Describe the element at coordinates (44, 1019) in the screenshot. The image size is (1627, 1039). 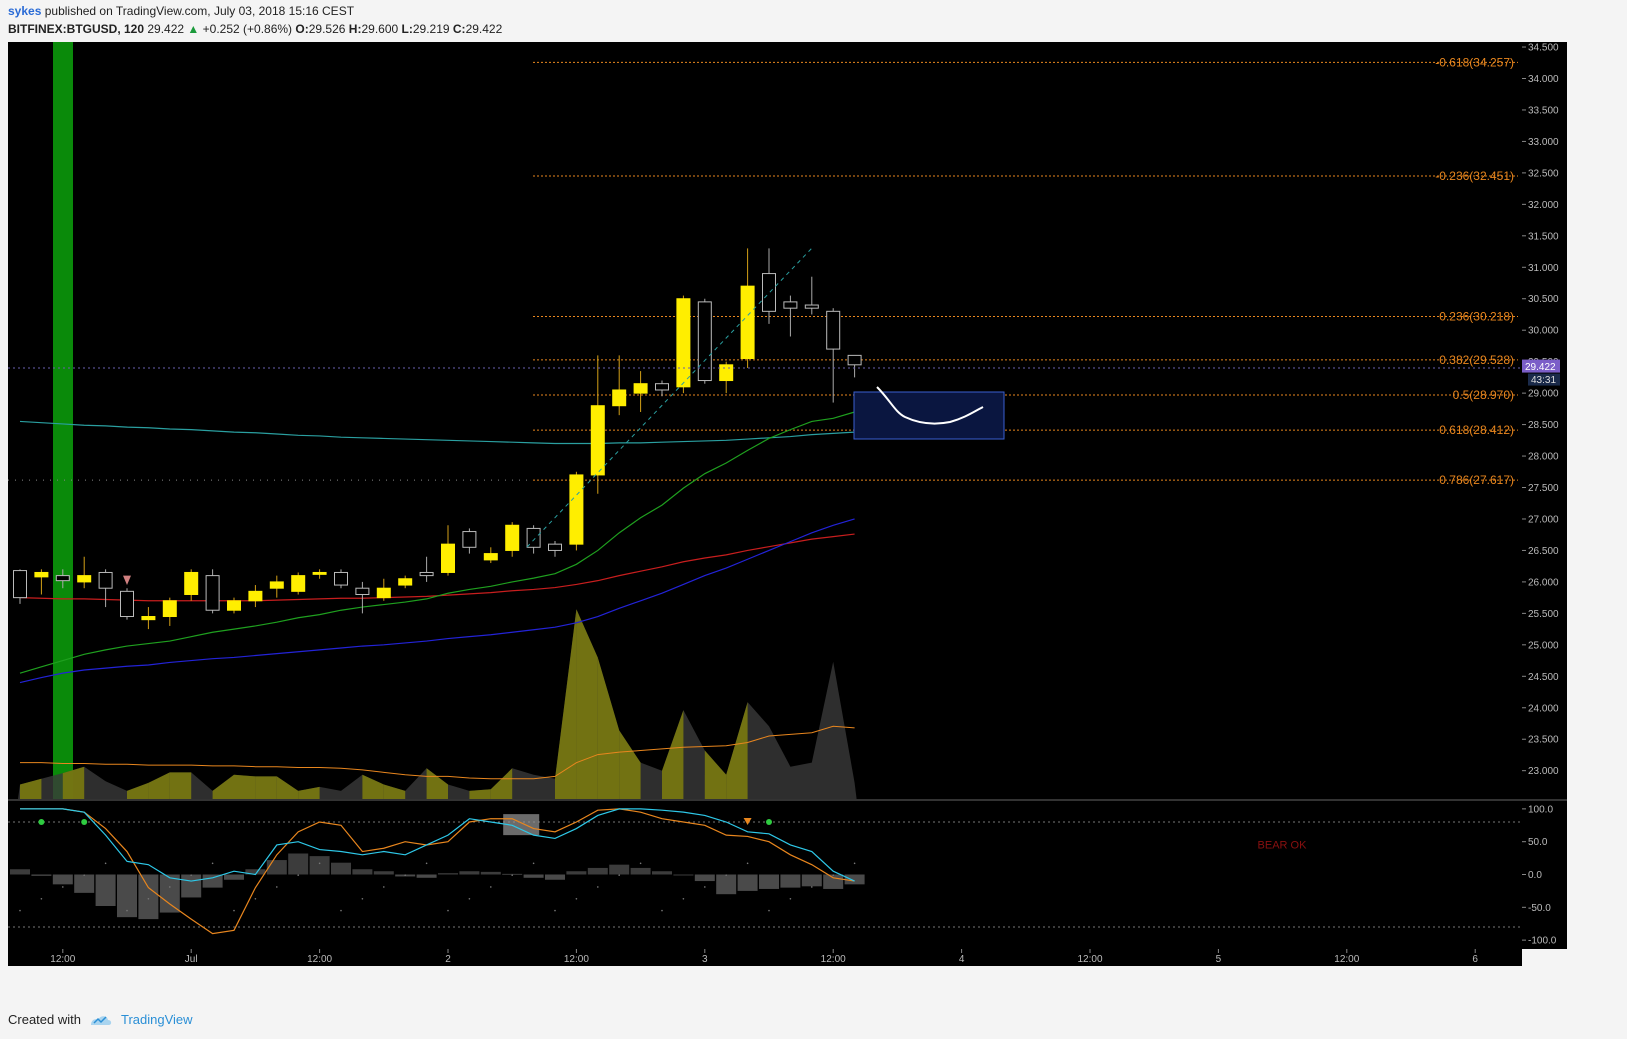
I see `created-with-text: Created with` at that location.